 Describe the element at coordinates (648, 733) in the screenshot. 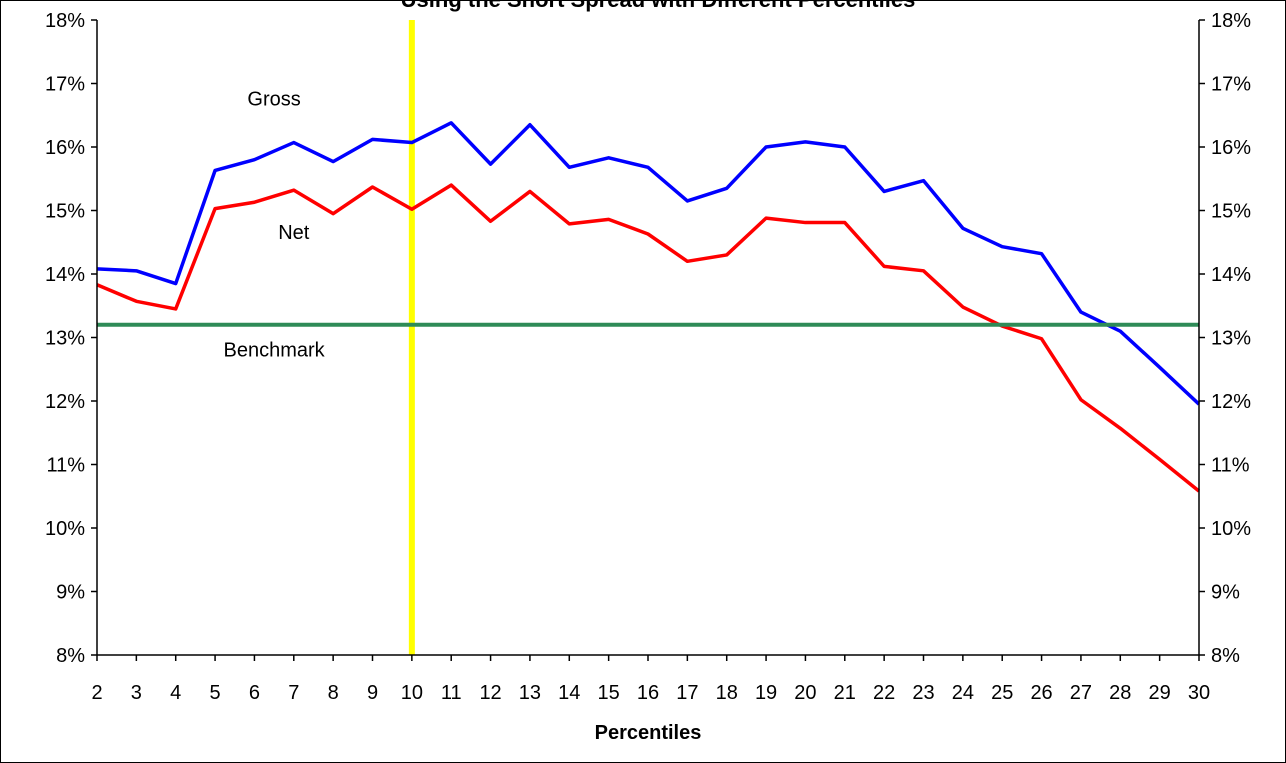

I see `x-axis-label: Percentiles` at that location.